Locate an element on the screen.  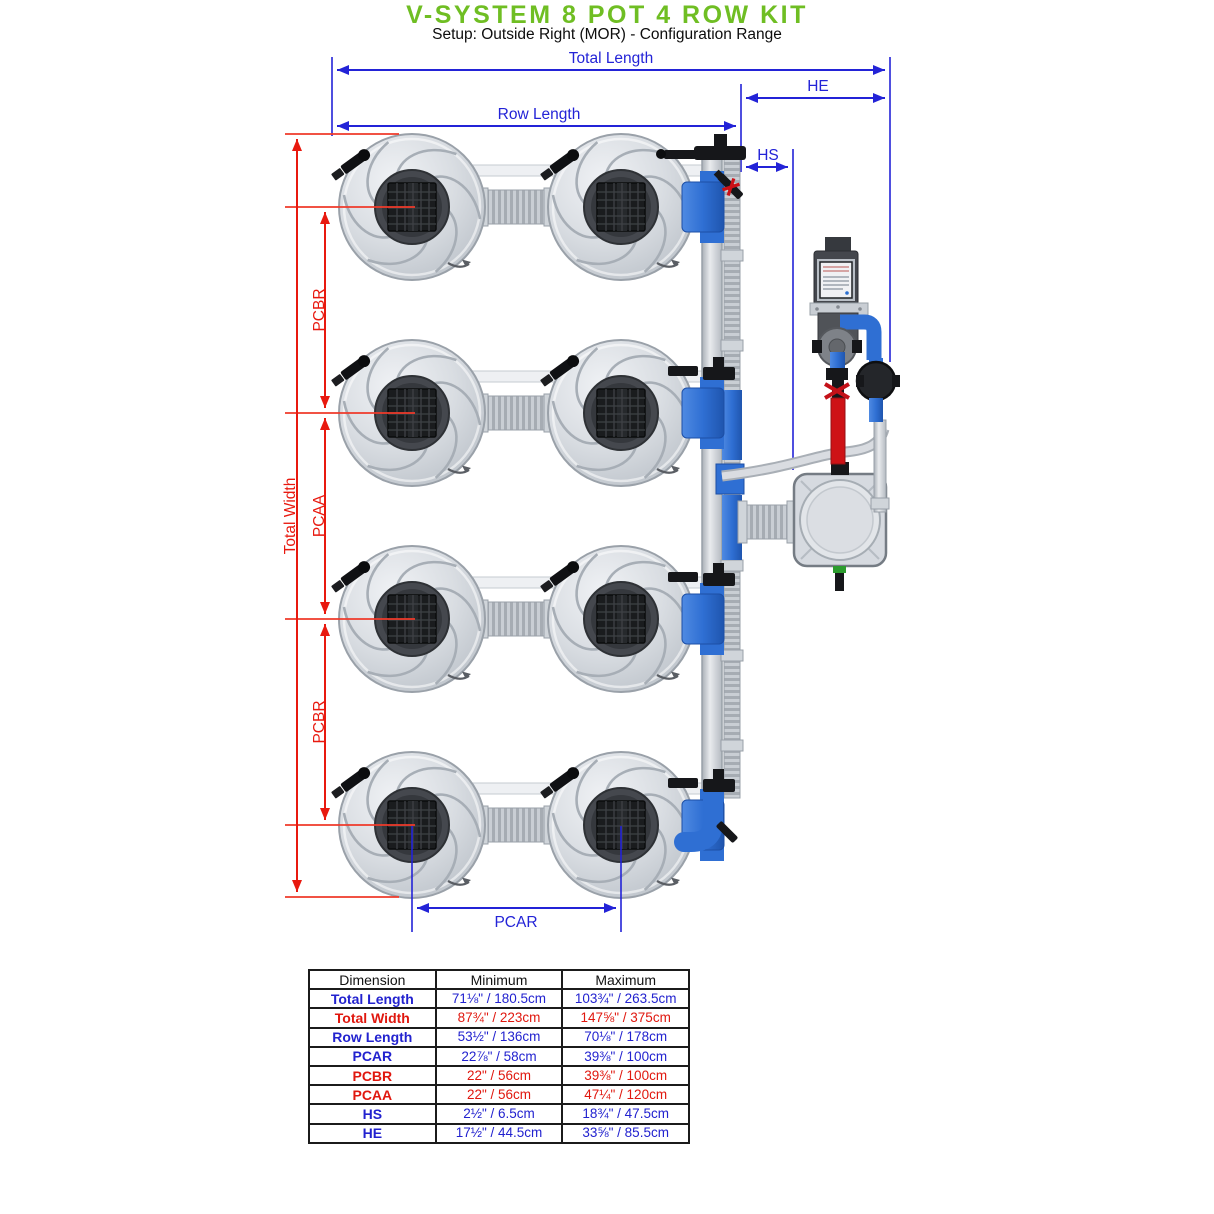
tank-inlet-fitting is located at coordinates (840, 468).